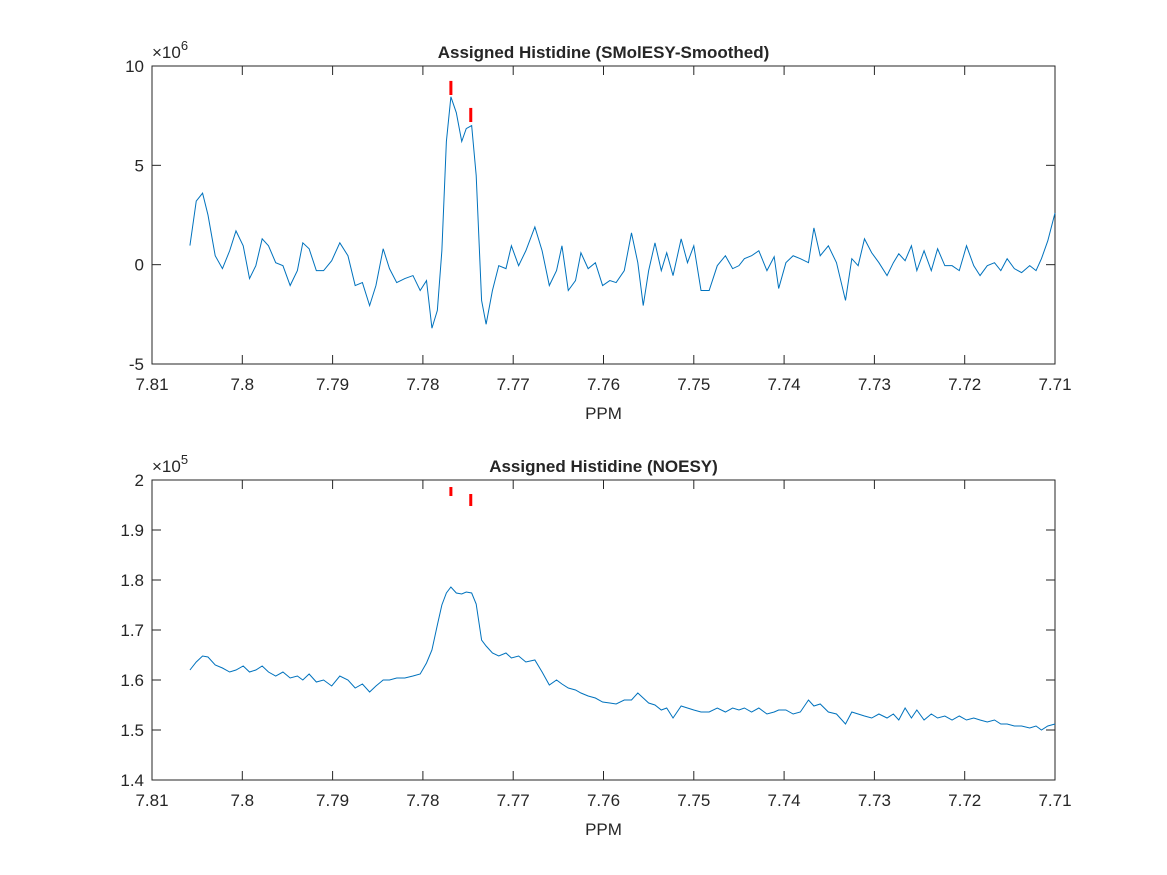 The width and height of the screenshot is (1167, 875). I want to click on data-line, so click(622, 658).